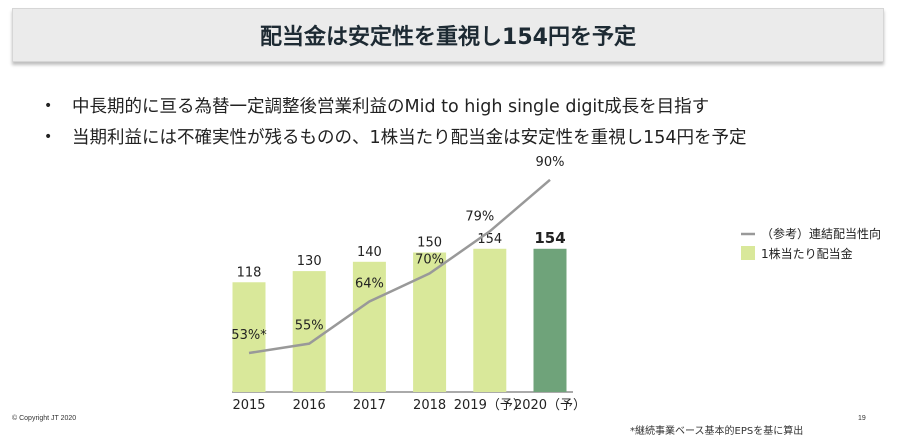 This screenshot has width=915, height=438. Describe the element at coordinates (862, 418) in the screenshot. I see `page-number: 19` at that location.